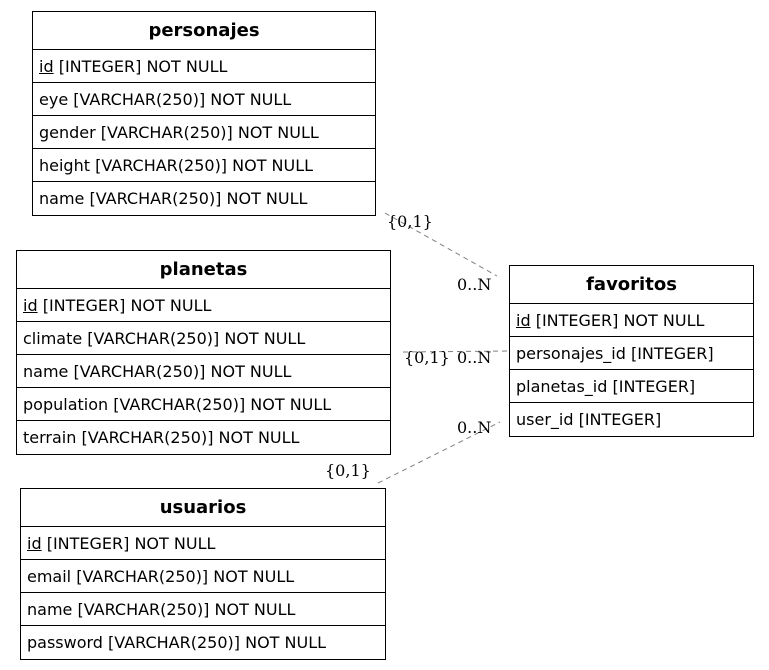 The height and width of the screenshot is (670, 769). Describe the element at coordinates (606, 386) in the screenshot. I see `attribute-text: planetas_id [INTEGER]` at that location.